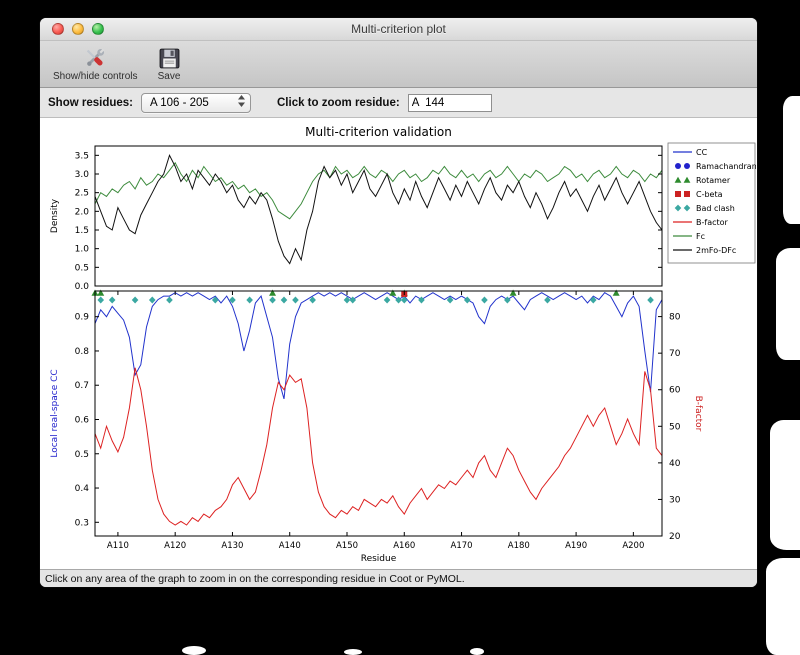 The image size is (800, 655). I want to click on zoom-residue-label: Click to zoom residue:, so click(338, 102).